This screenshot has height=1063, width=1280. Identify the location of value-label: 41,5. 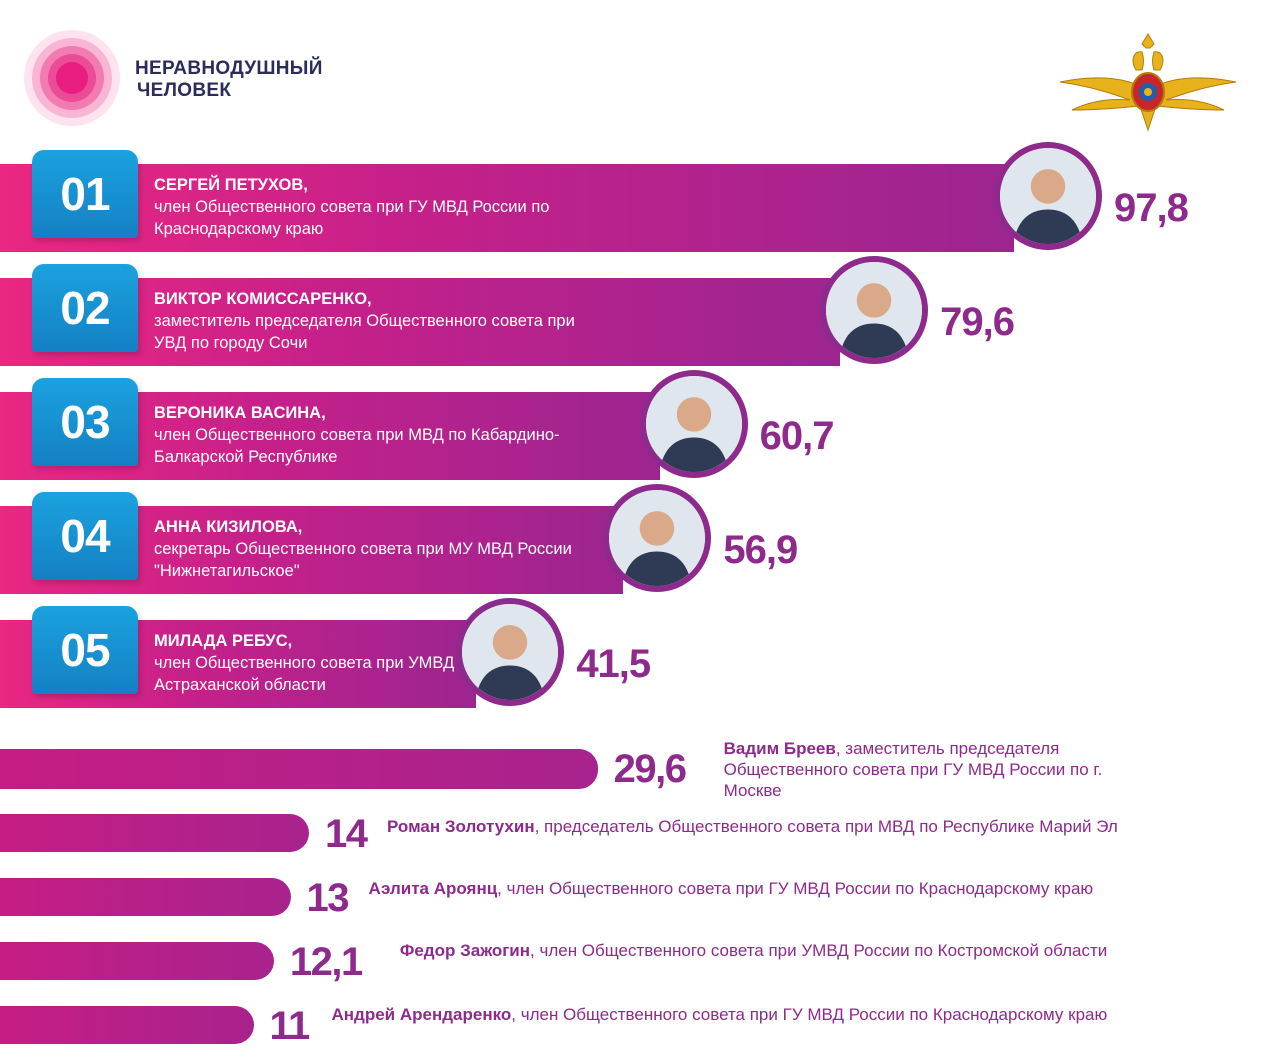
(613, 664).